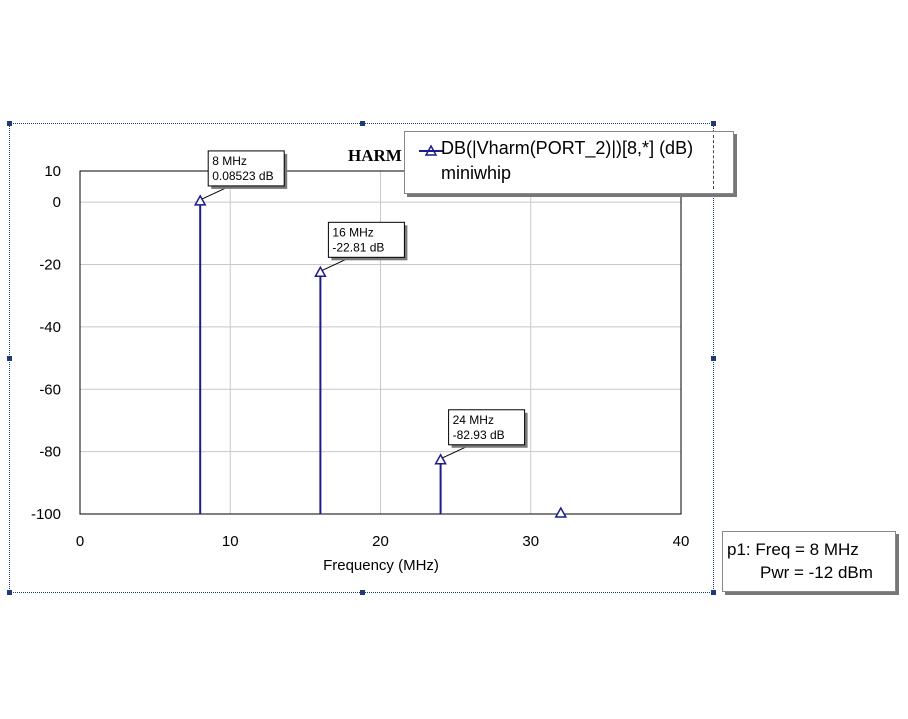  What do you see at coordinates (473, 420) in the screenshot?
I see `annotation-freq: 24 MHz` at bounding box center [473, 420].